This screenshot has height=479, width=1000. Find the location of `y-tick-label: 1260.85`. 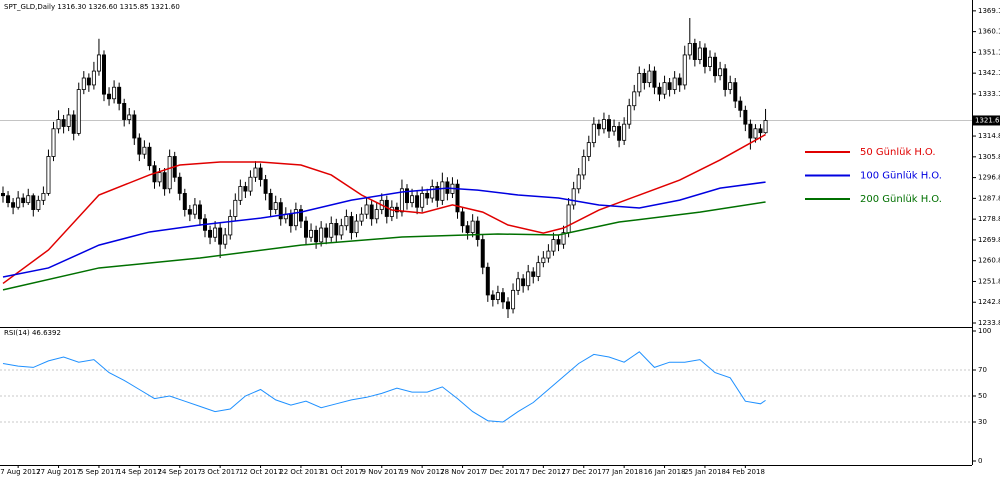

y-tick-label: 1260.85 is located at coordinates (989, 261).